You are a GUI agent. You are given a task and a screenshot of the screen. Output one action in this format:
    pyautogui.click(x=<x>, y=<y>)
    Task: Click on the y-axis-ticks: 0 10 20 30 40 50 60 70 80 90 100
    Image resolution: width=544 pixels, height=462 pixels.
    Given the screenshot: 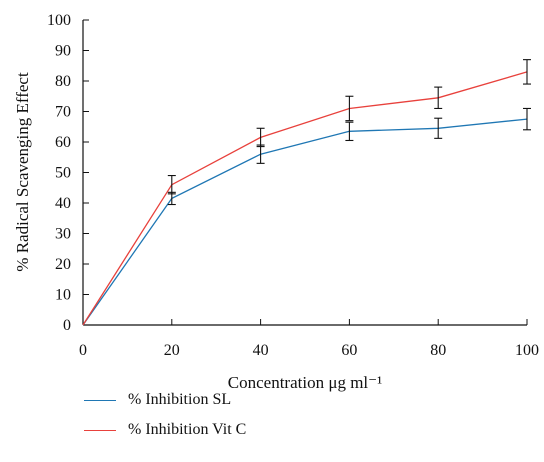 What is the action you would take?
    pyautogui.click(x=68, y=173)
    